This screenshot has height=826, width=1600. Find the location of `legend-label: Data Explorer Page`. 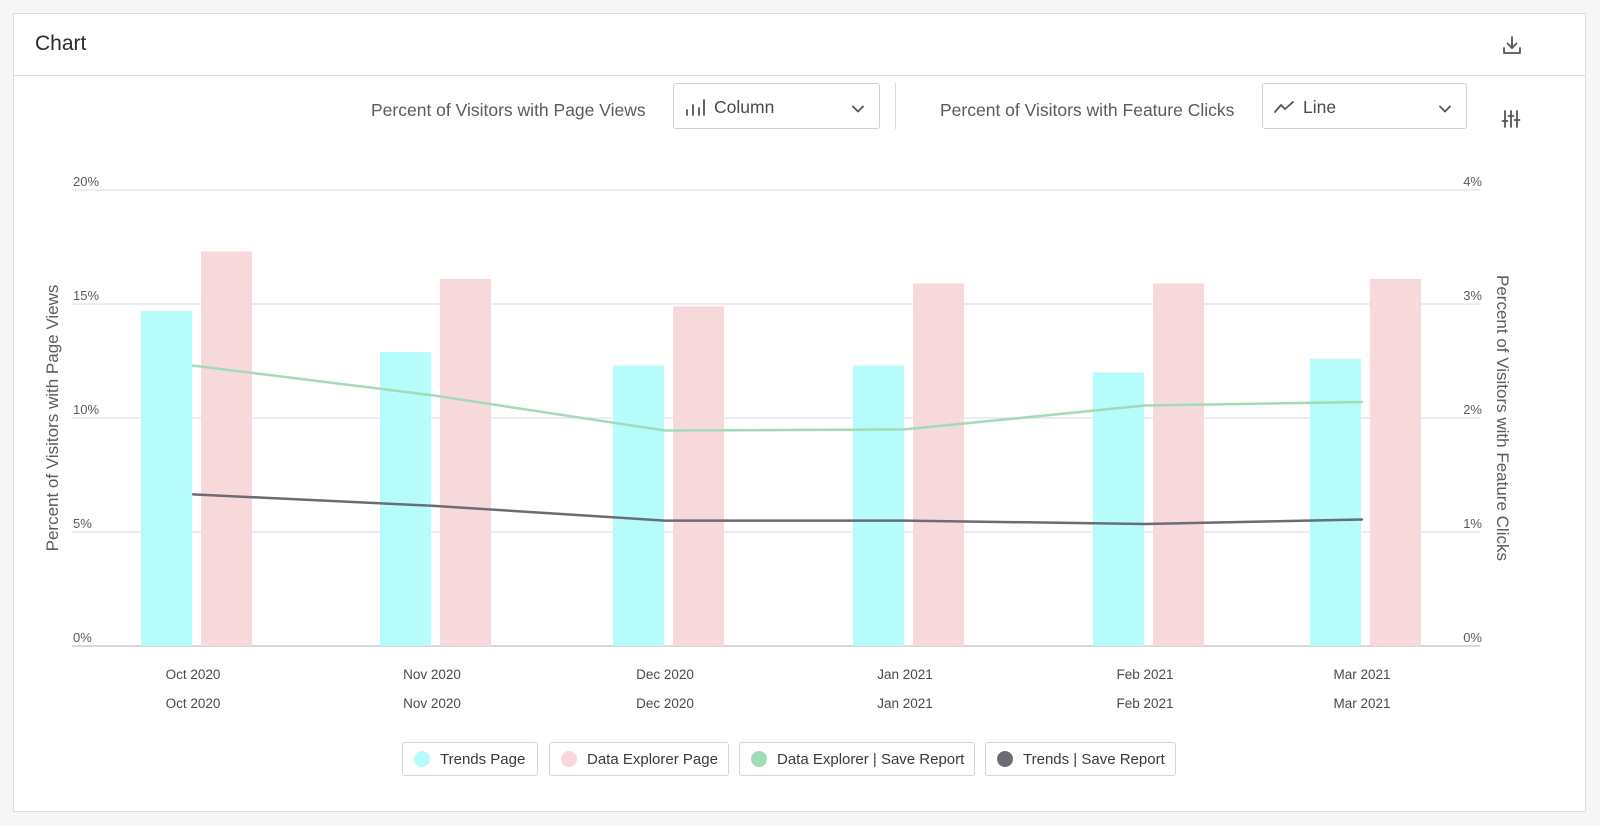

legend-label: Data Explorer Page is located at coordinates (652, 759).